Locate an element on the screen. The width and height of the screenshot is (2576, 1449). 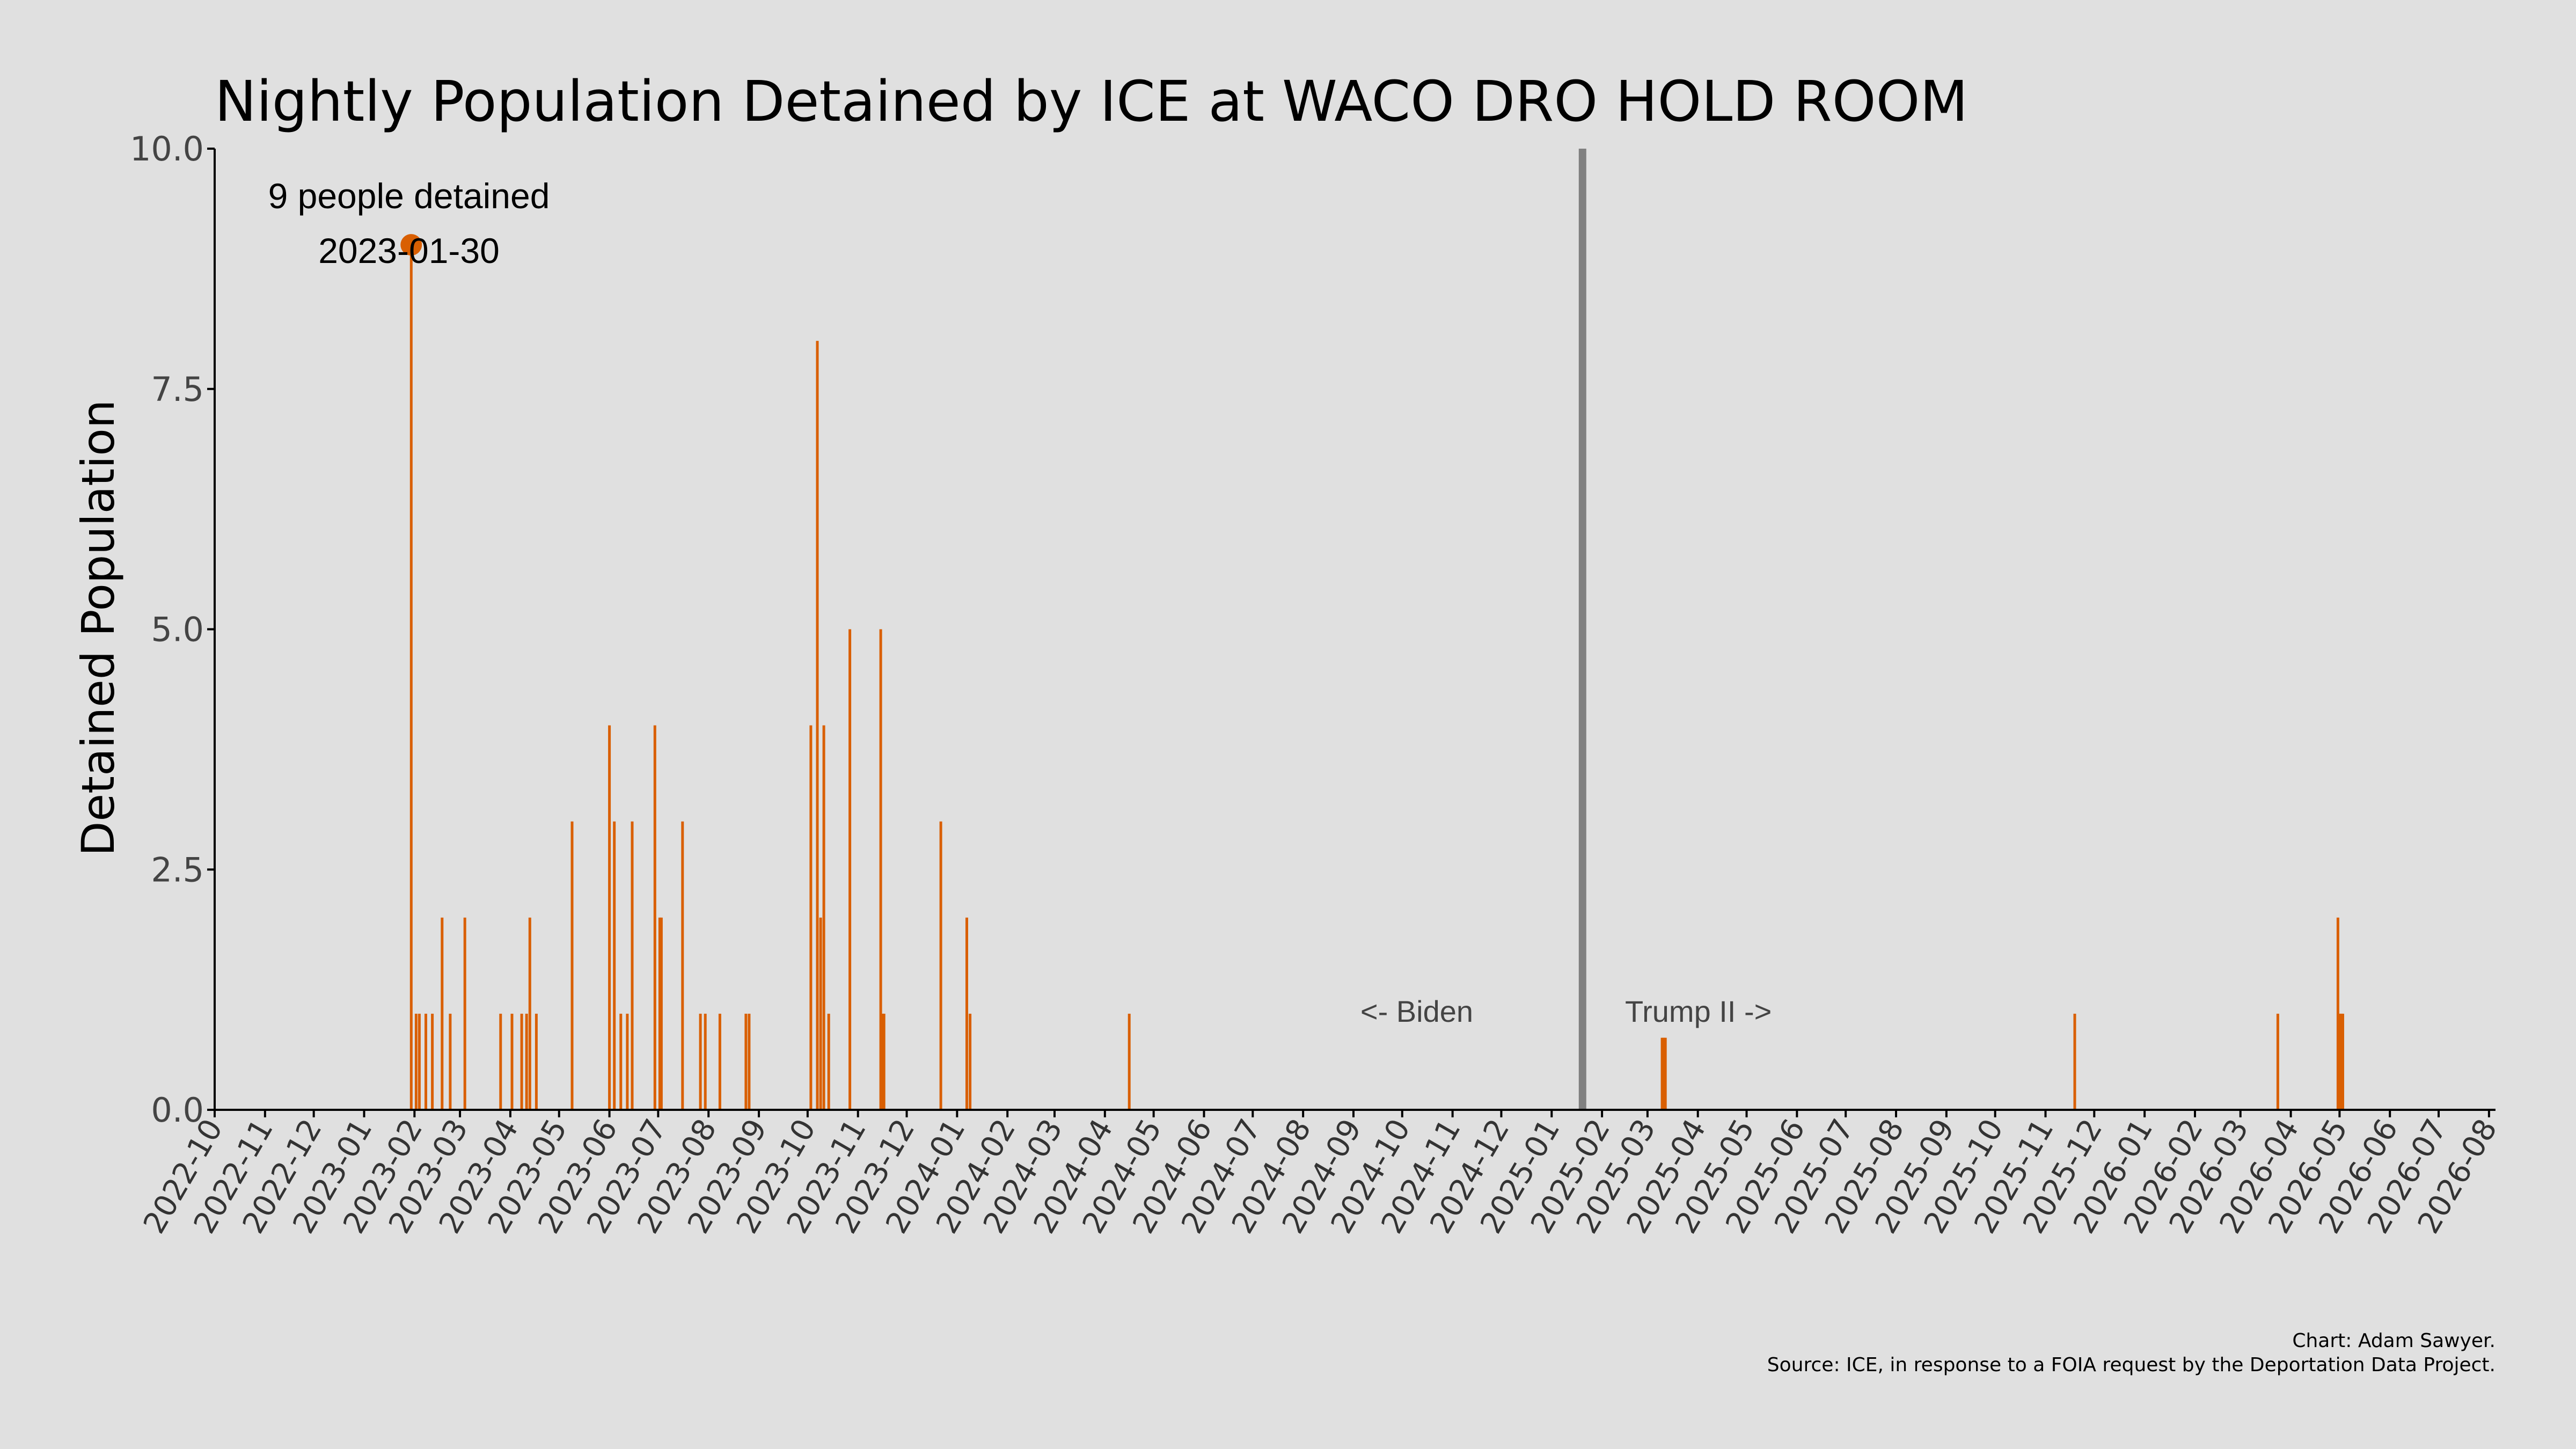
y-tick-label: 5.0 is located at coordinates (177, 629).